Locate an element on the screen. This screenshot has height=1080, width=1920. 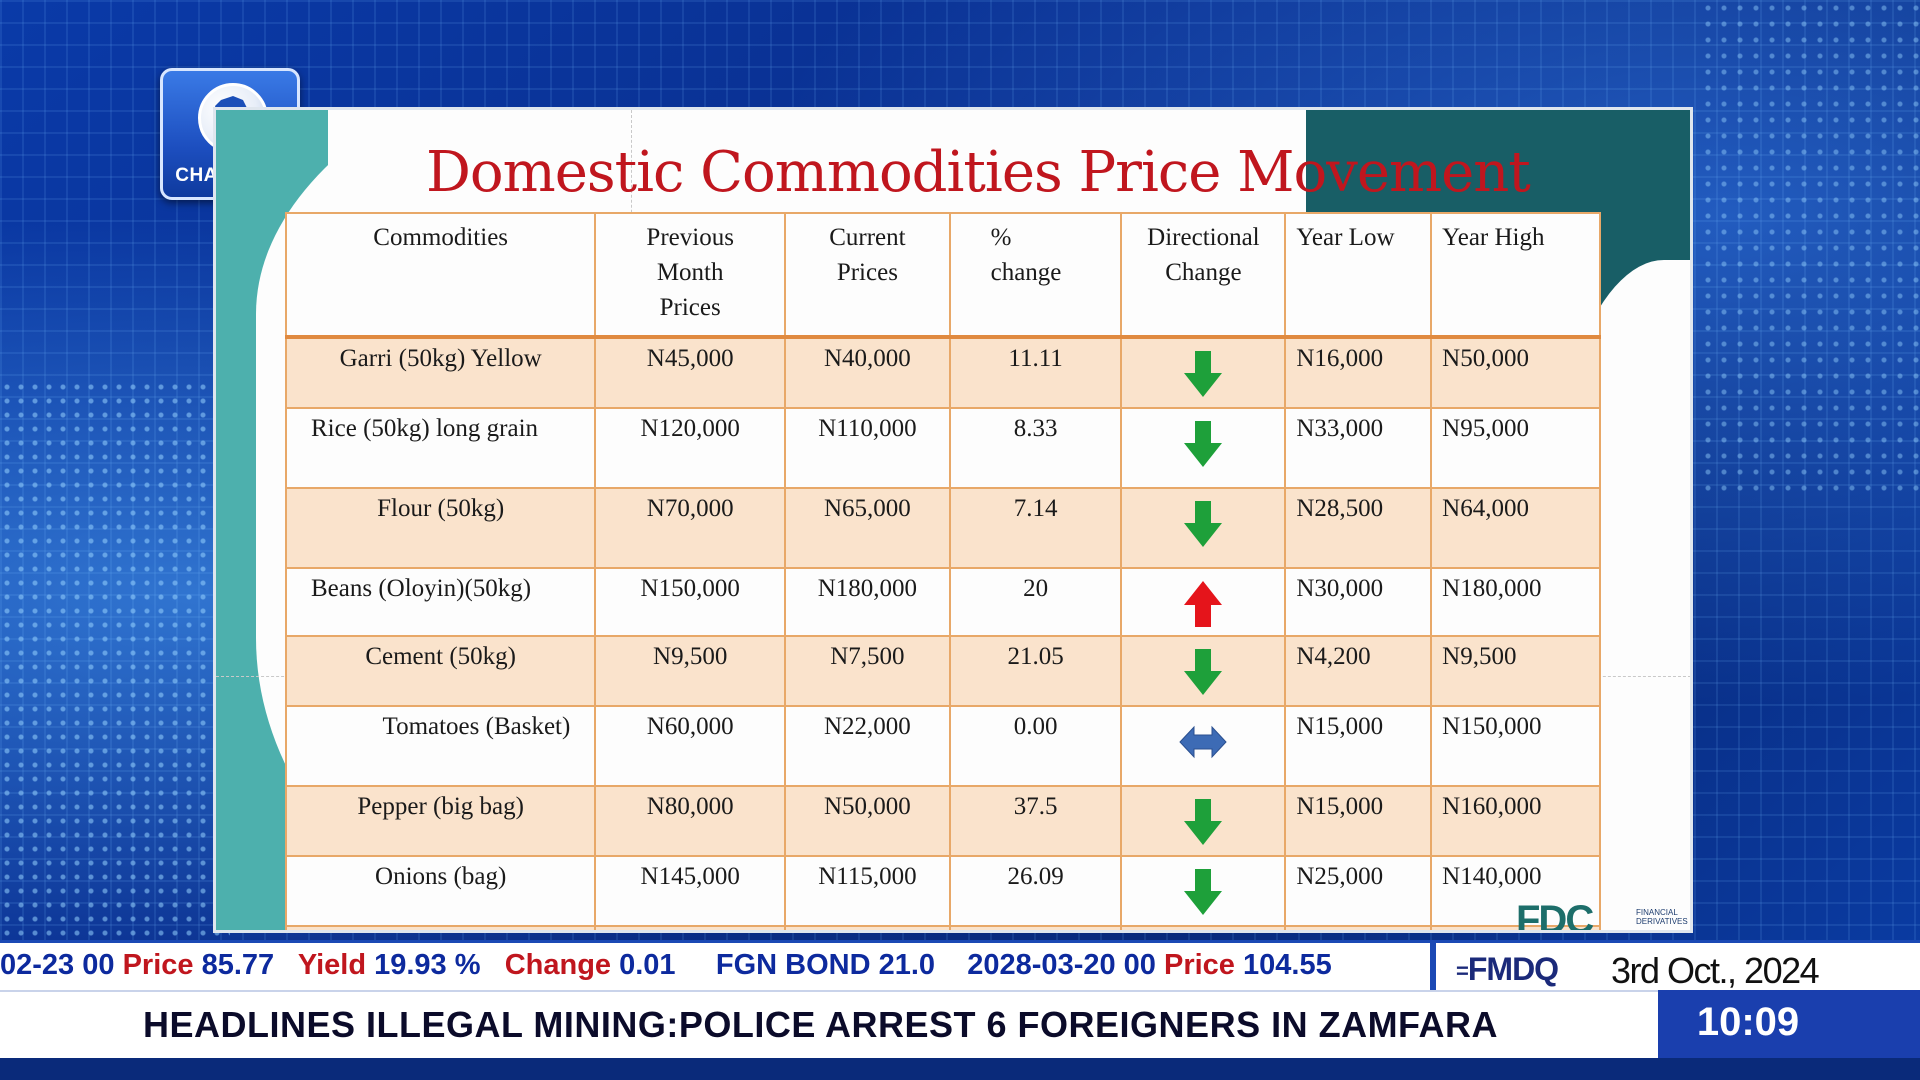
cell-pct: 37.5 is located at coordinates (1035, 821).